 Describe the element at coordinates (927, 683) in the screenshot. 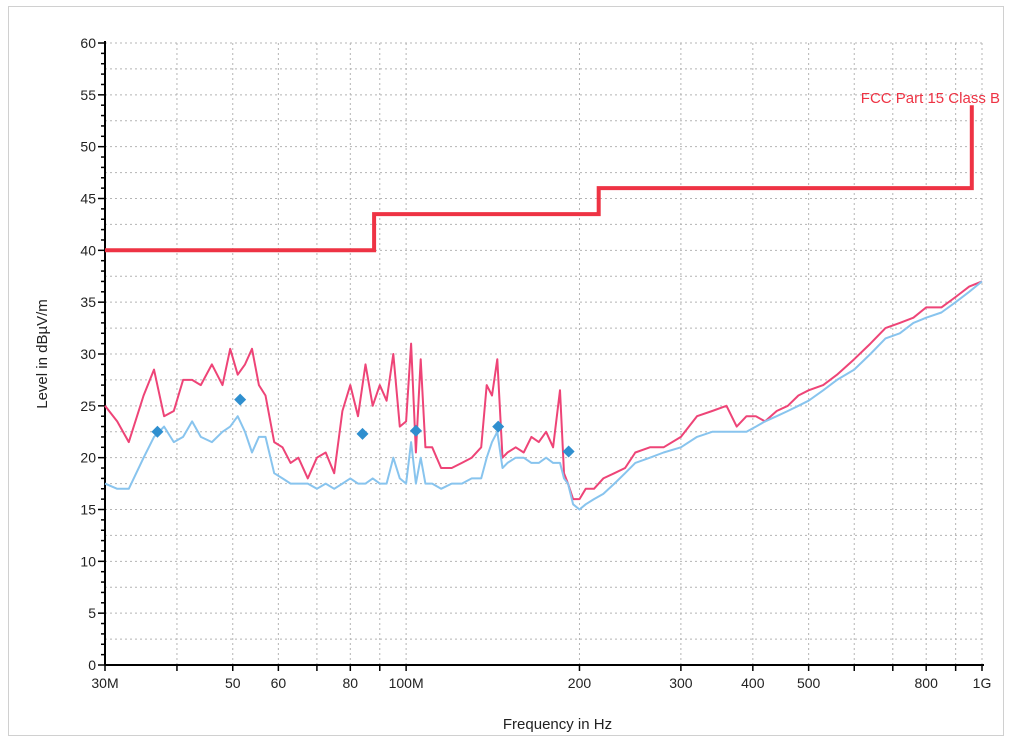

I see `x-tick-label: 800` at that location.